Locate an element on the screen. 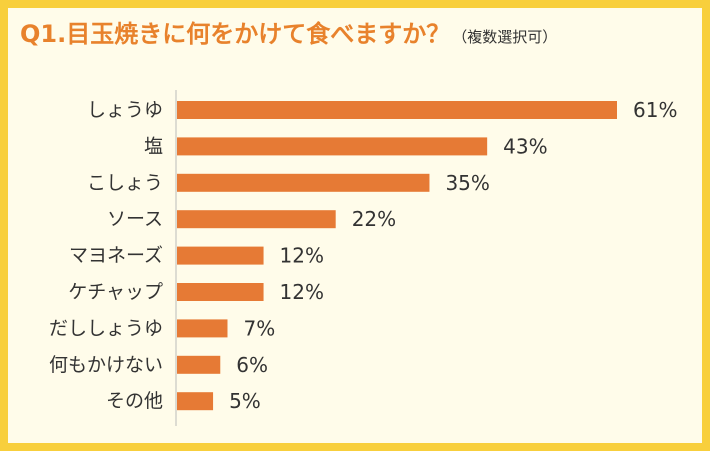  category-label: だししょうゆ is located at coordinates (106, 328).